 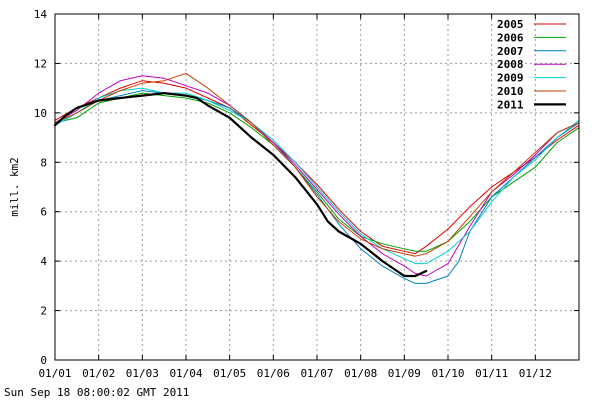 What do you see at coordinates (510, 78) in the screenshot?
I see `legend-label-2009: 2009` at bounding box center [510, 78].